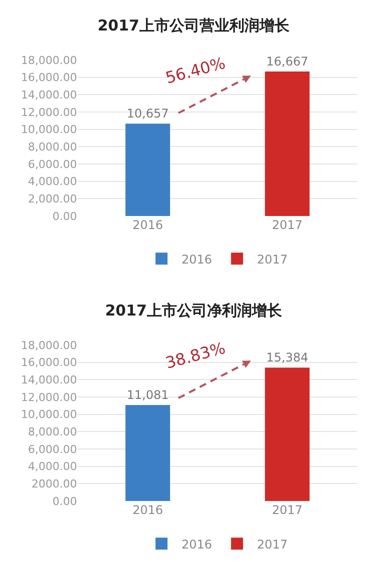 This screenshot has width=387, height=570. Describe the element at coordinates (287, 61) in the screenshot. I see `data-label: 16,667` at that location.